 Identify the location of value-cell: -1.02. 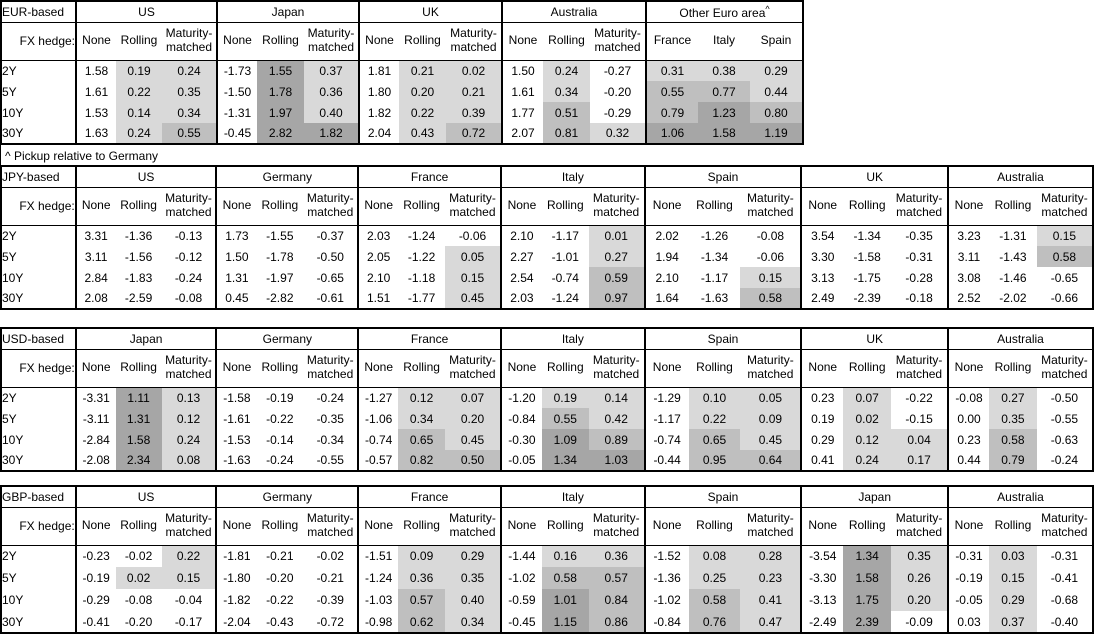
(666, 600).